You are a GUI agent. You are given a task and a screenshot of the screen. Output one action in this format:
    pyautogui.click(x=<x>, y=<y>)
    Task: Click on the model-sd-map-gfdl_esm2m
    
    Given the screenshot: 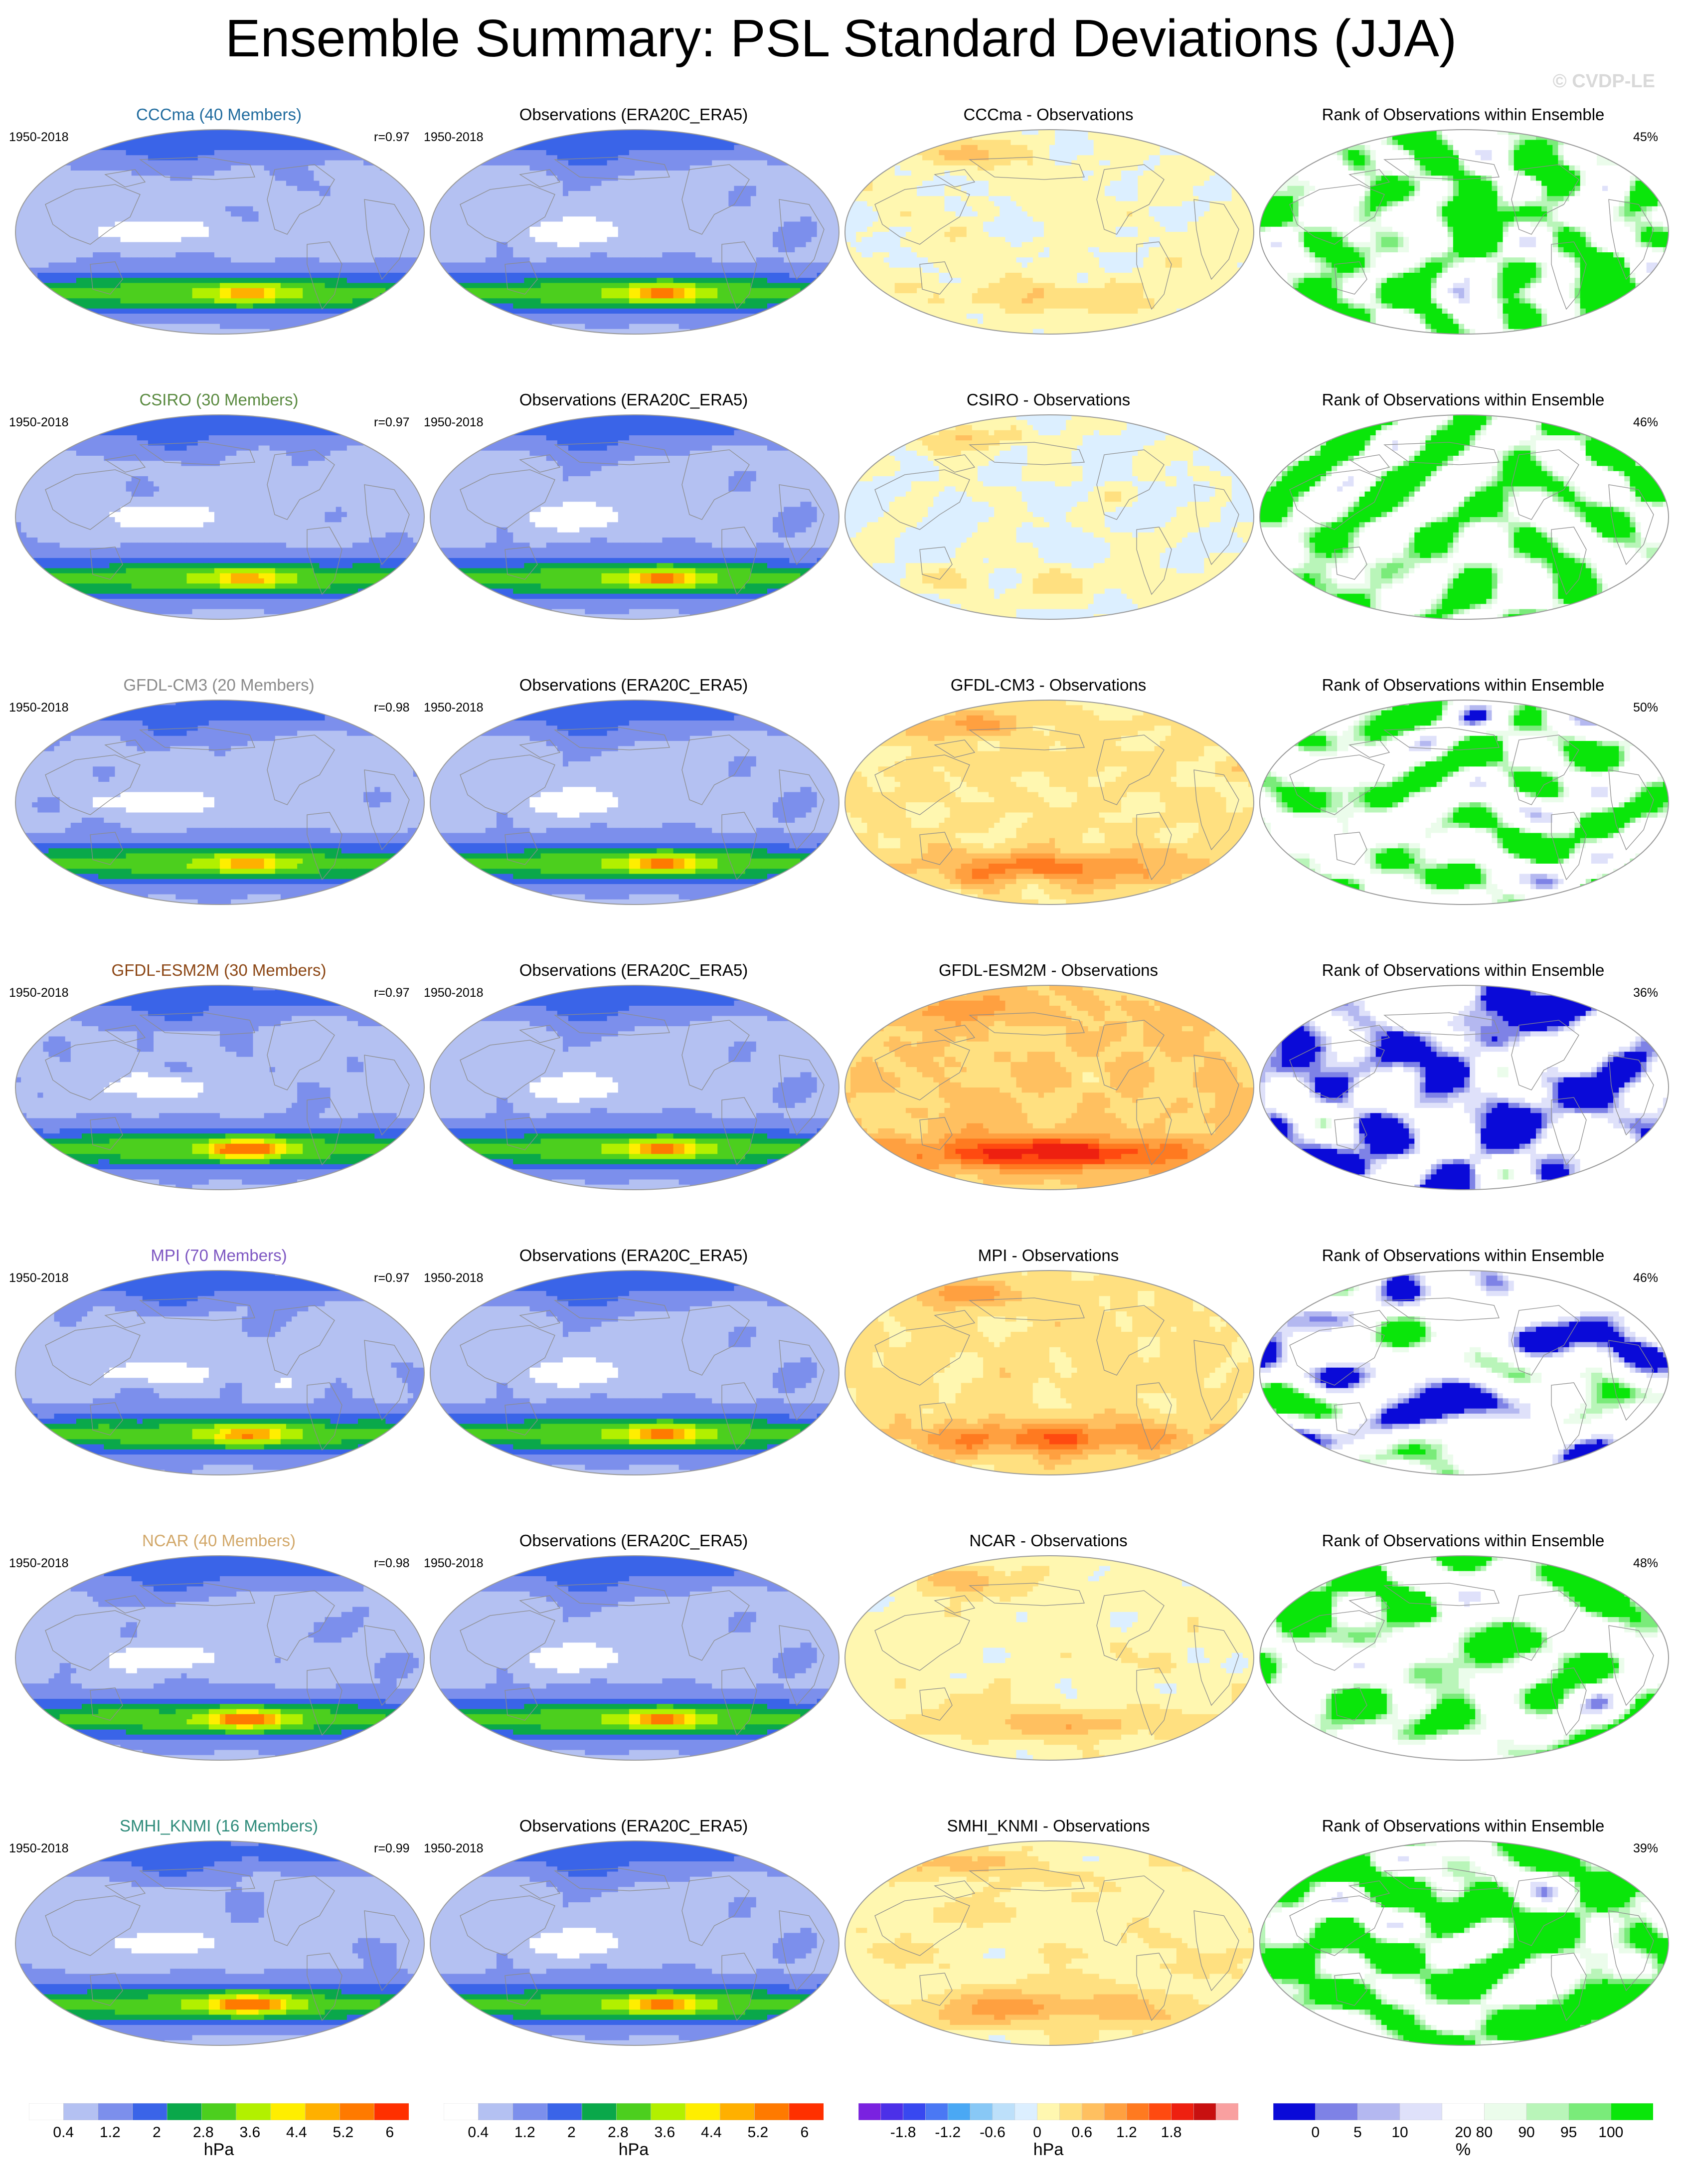 What is the action you would take?
    pyautogui.click(x=219, y=1087)
    